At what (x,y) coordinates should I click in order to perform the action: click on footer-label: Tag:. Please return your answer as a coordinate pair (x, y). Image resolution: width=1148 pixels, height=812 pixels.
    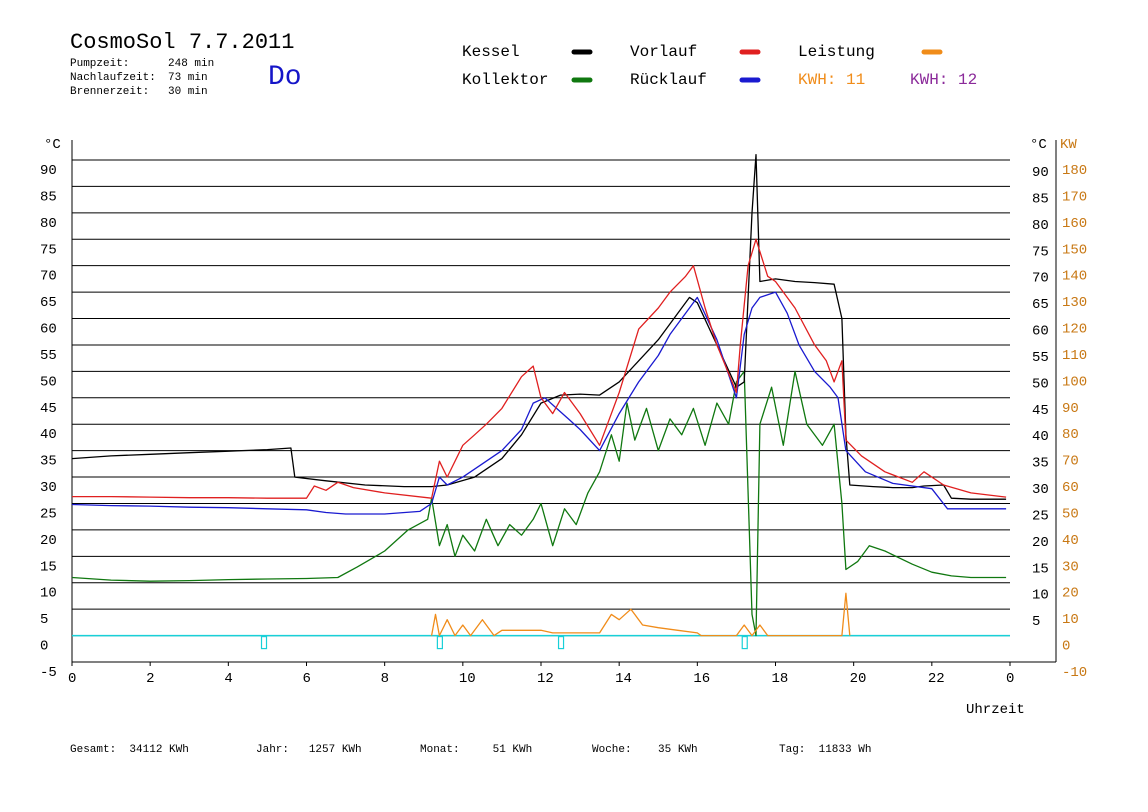
    Looking at the image, I should click on (792, 750).